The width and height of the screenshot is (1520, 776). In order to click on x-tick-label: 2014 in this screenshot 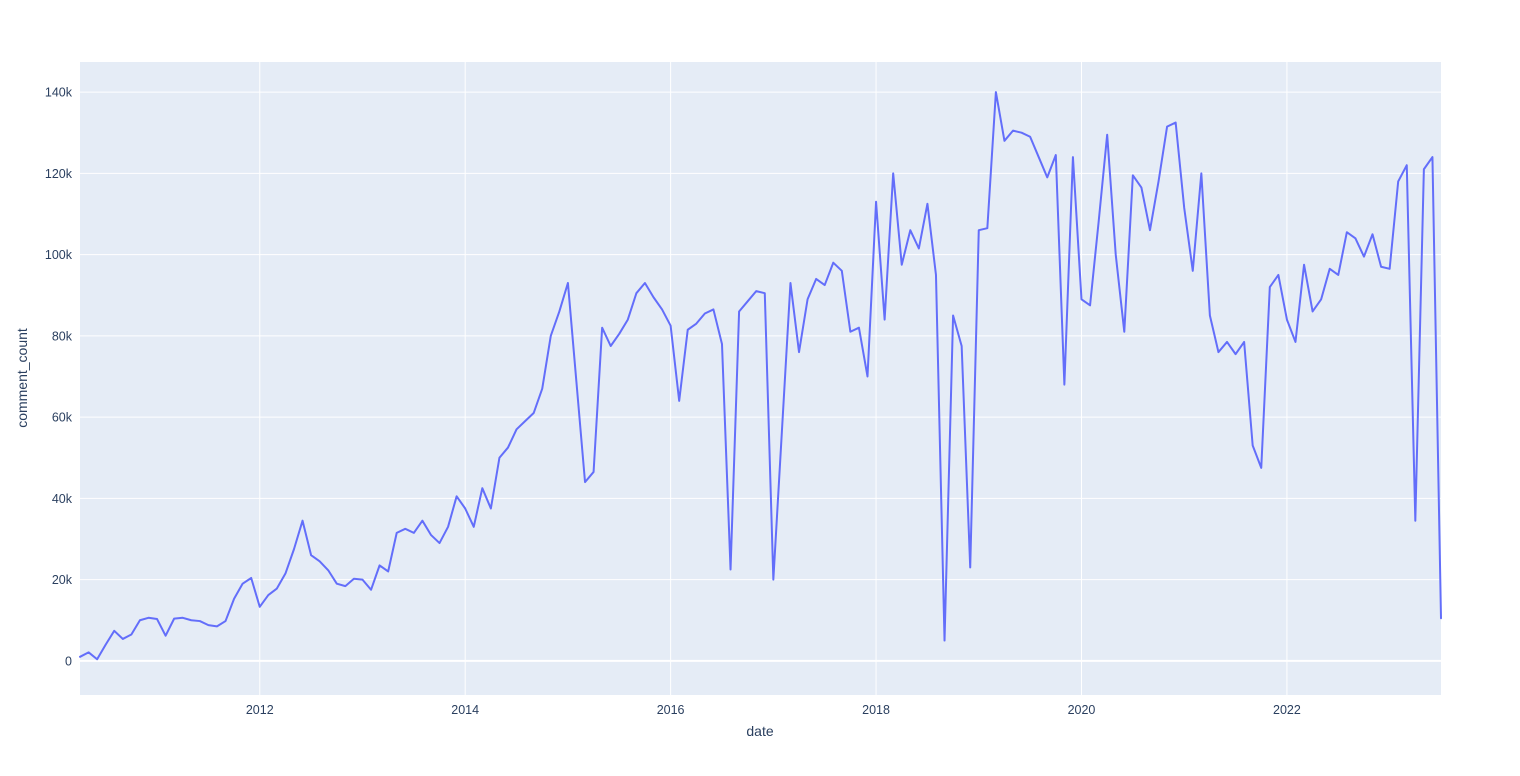, I will do `click(465, 710)`.